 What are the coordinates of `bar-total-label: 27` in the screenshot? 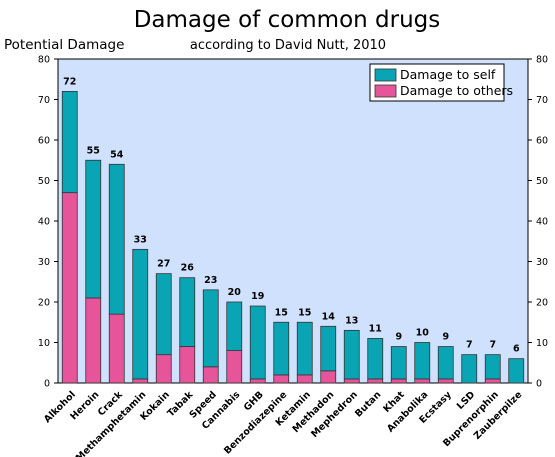 It's located at (163, 264).